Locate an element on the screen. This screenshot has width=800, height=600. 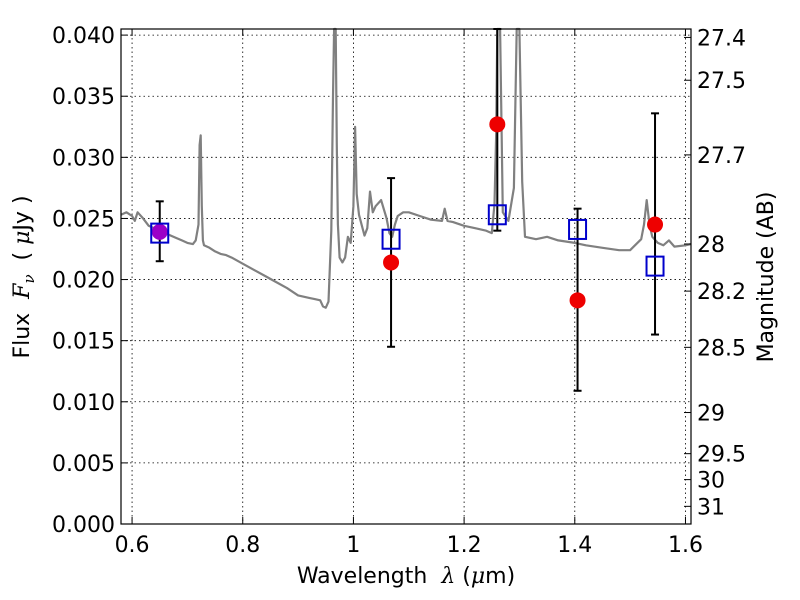
right-tick-label: 29.5 is located at coordinates (721, 455).